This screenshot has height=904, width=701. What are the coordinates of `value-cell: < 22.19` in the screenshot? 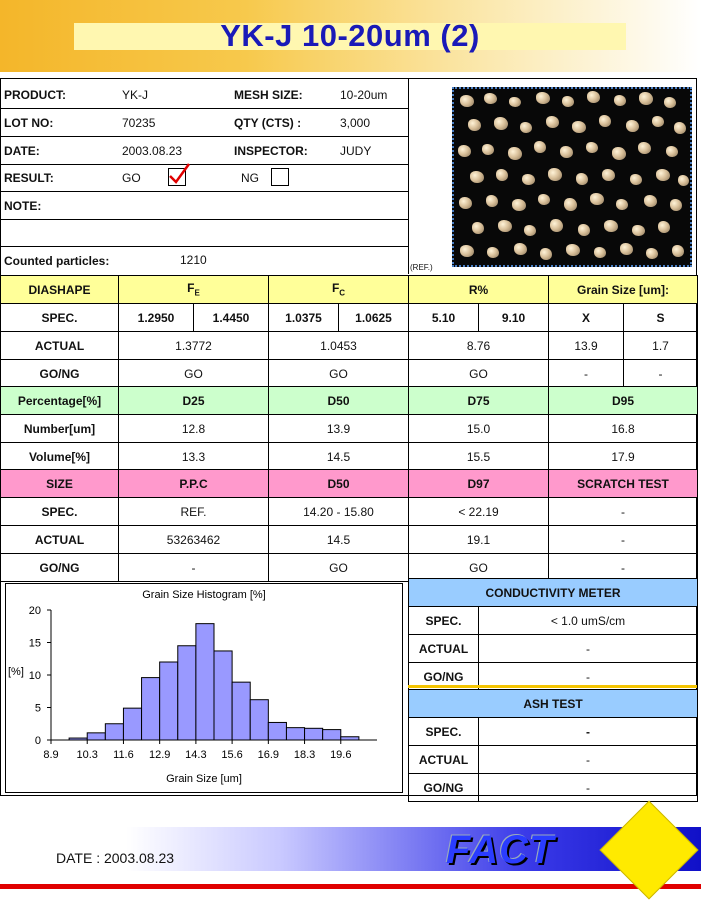 It's located at (478, 511).